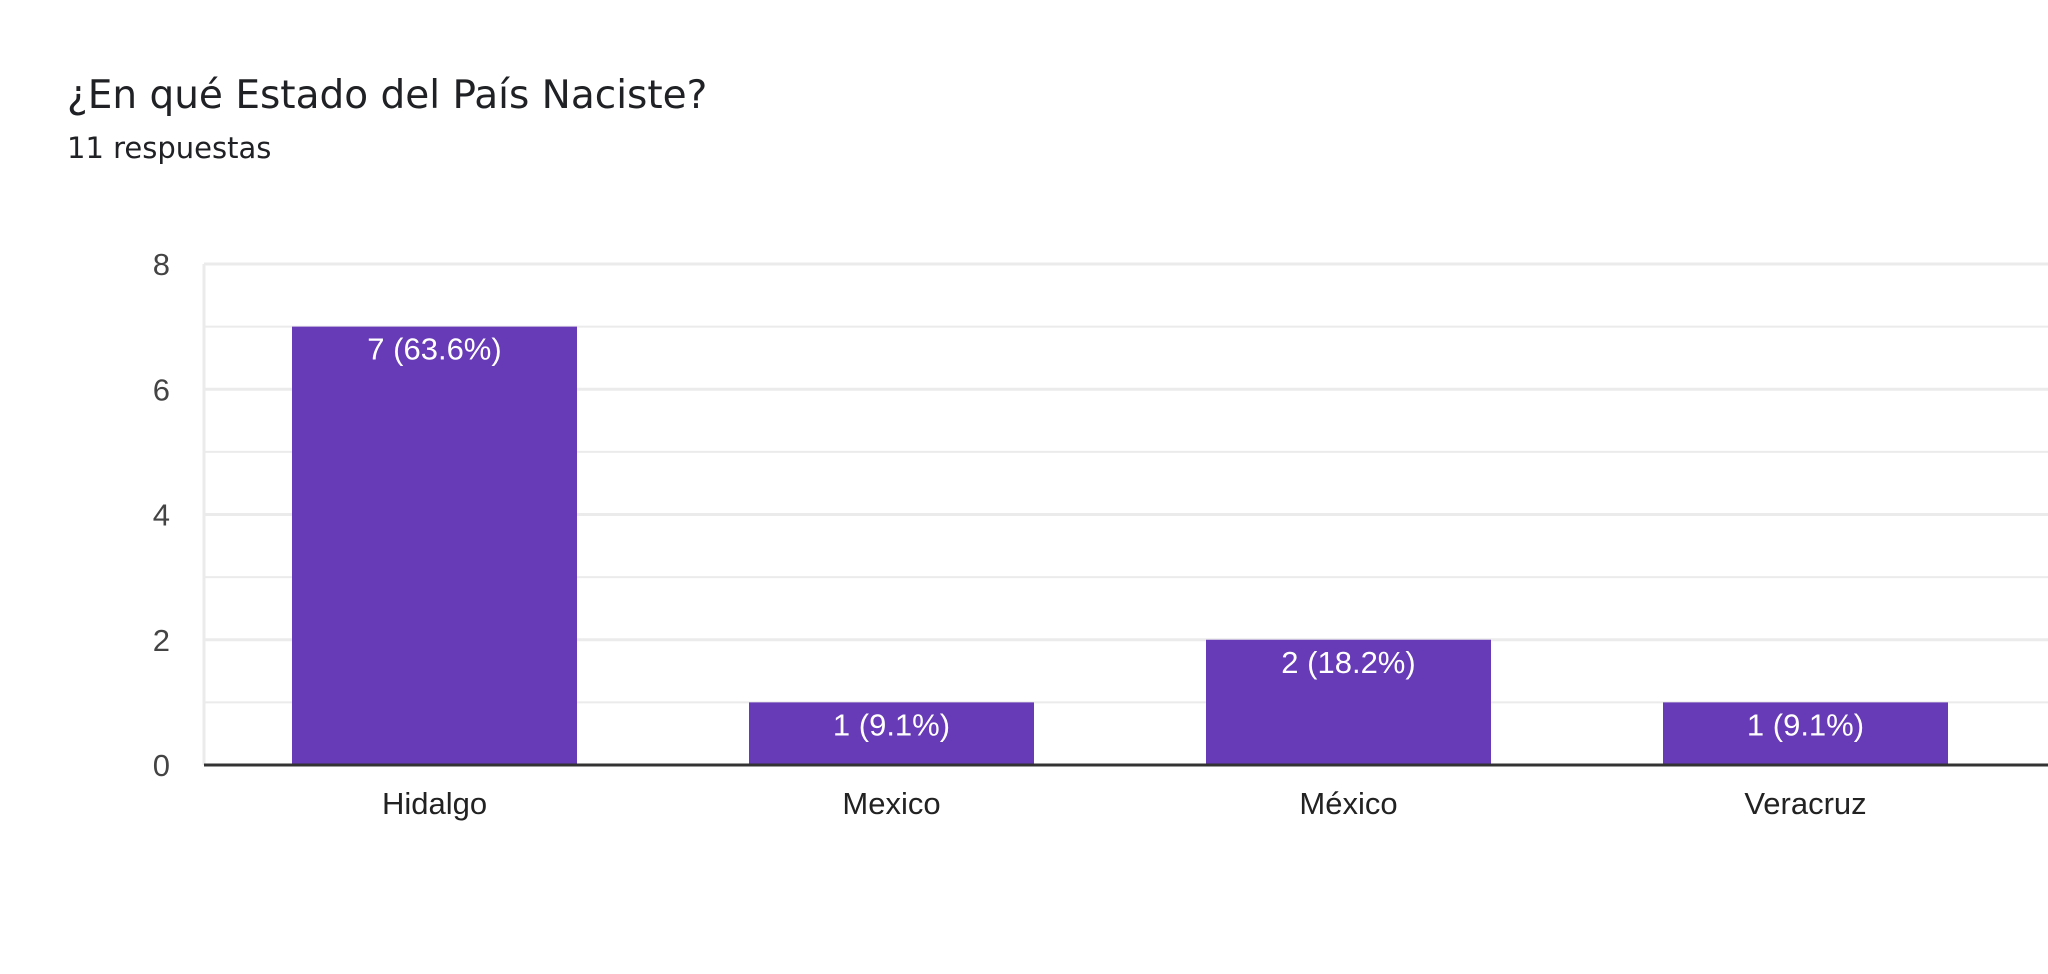 This screenshot has width=2048, height=974. I want to click on response-count: 11 respuestas, so click(169, 148).